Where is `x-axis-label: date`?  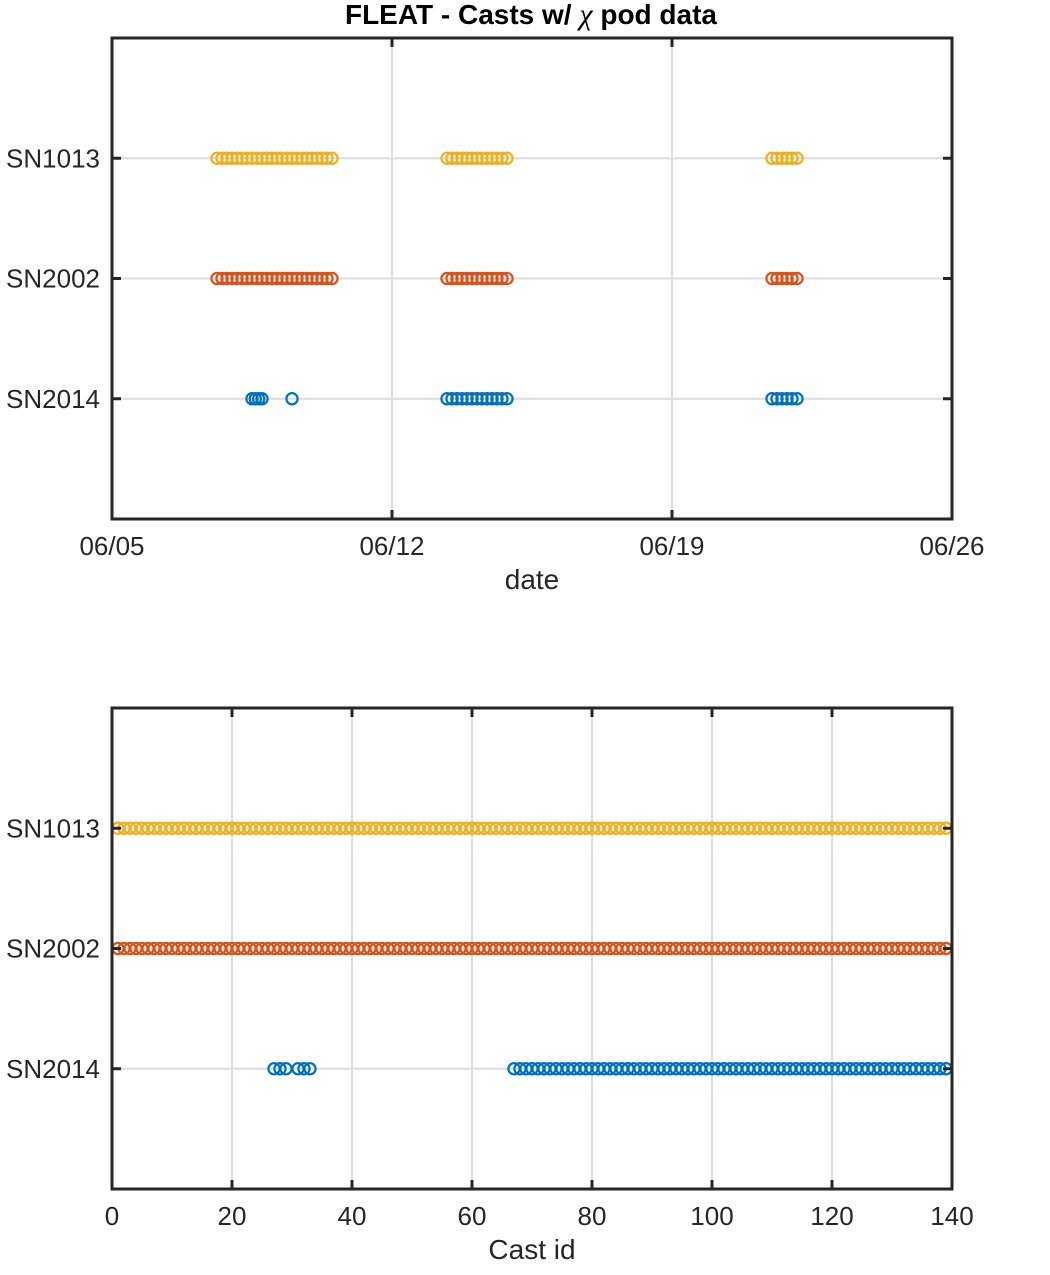 x-axis-label: date is located at coordinates (532, 579).